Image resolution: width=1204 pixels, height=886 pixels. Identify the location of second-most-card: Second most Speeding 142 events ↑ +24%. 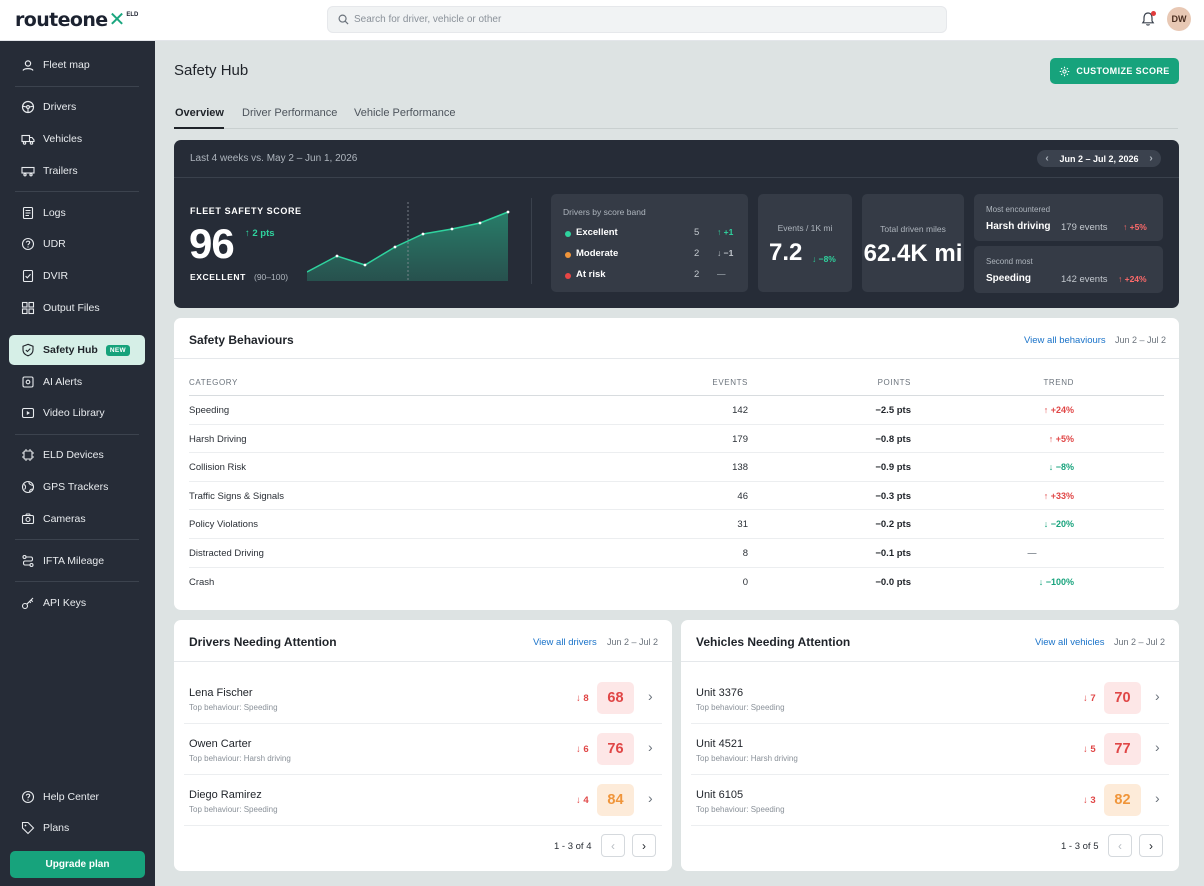
(1068, 269).